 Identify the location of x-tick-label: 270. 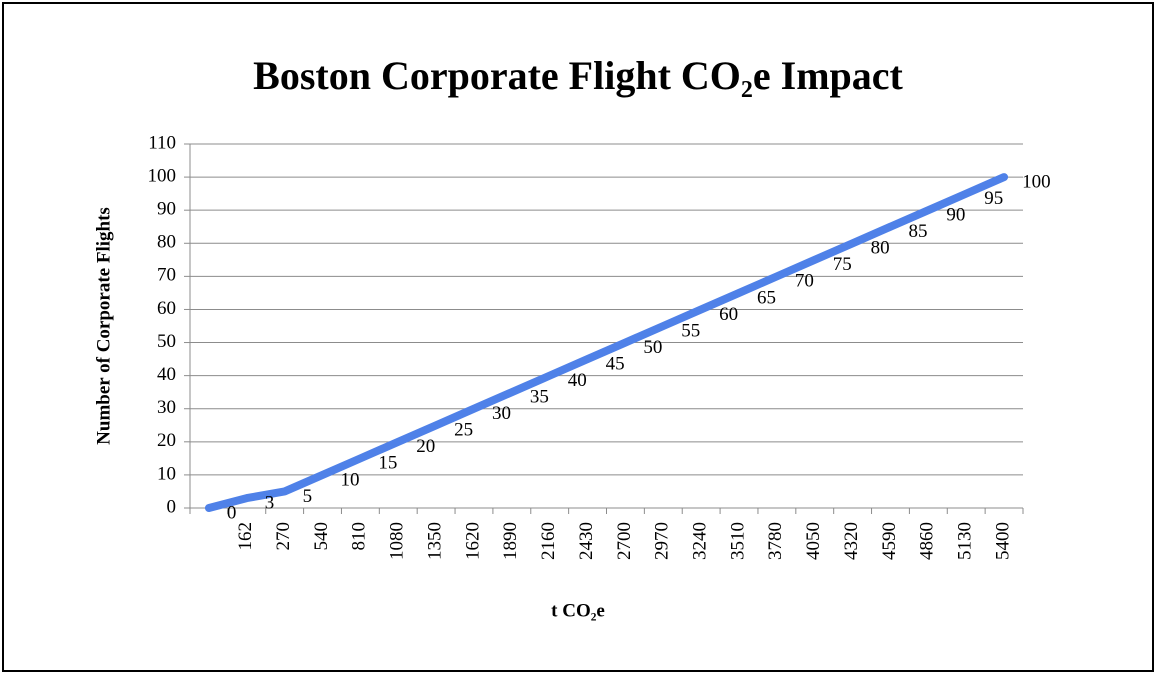
(283, 536).